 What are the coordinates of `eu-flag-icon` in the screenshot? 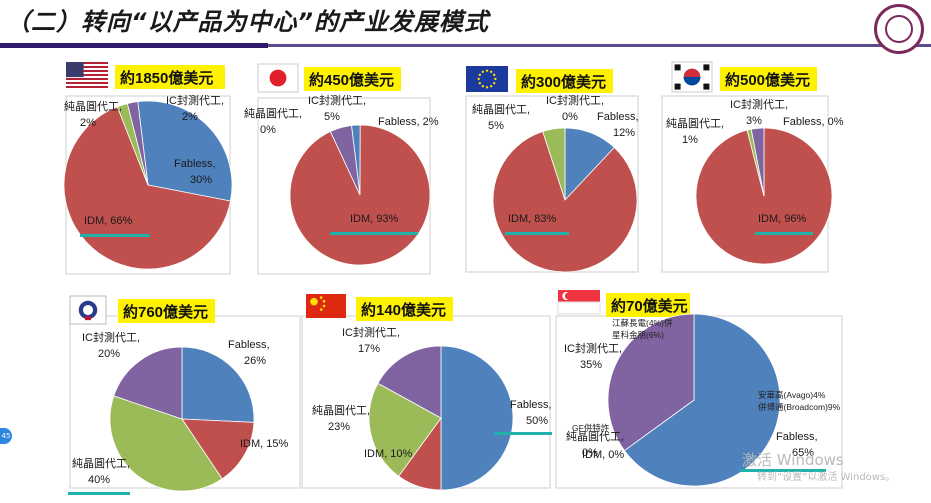 It's located at (487, 79).